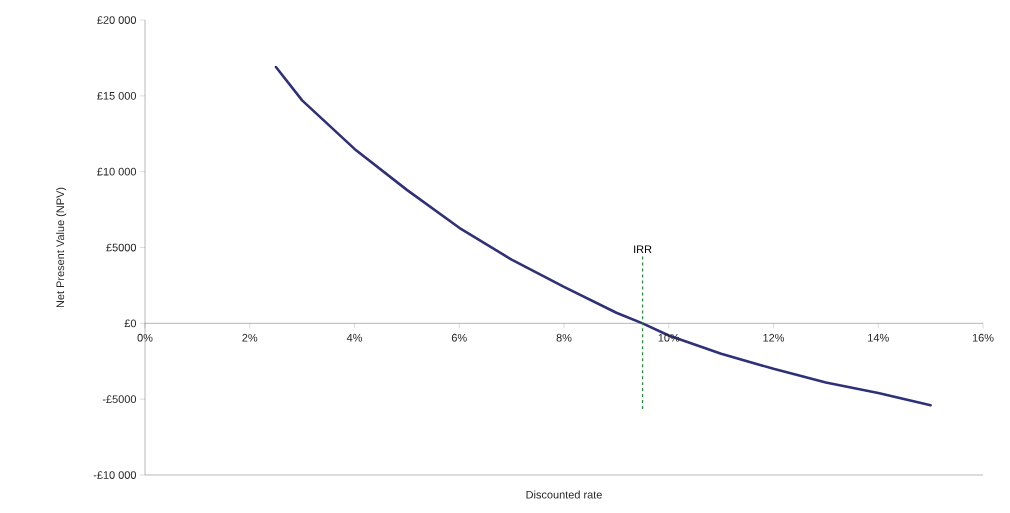  I want to click on y-tick-label: £10 000, so click(117, 171).